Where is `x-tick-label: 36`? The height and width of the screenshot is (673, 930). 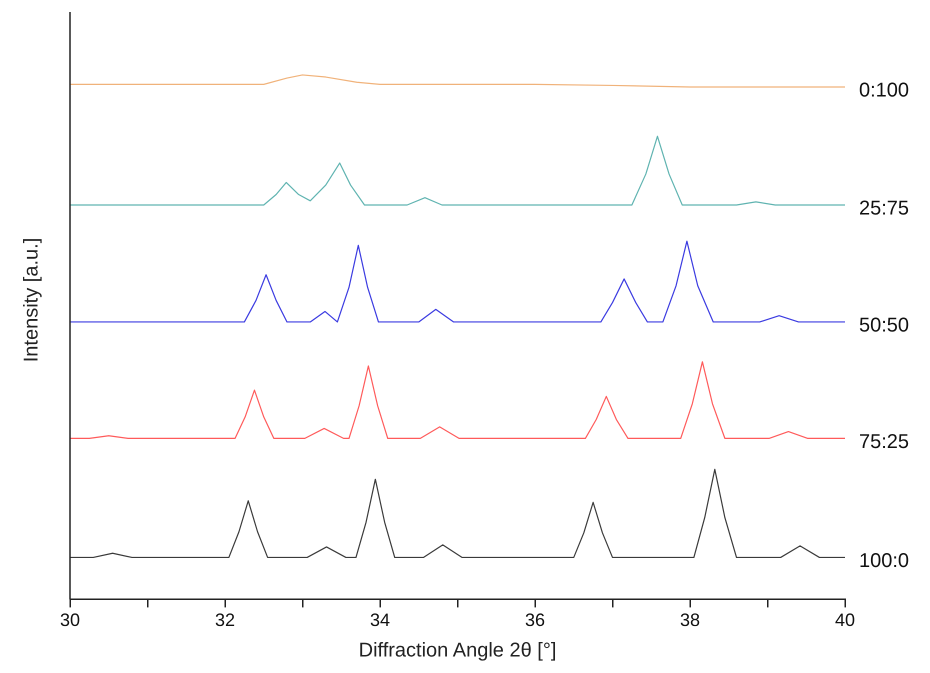 x-tick-label: 36 is located at coordinates (535, 620).